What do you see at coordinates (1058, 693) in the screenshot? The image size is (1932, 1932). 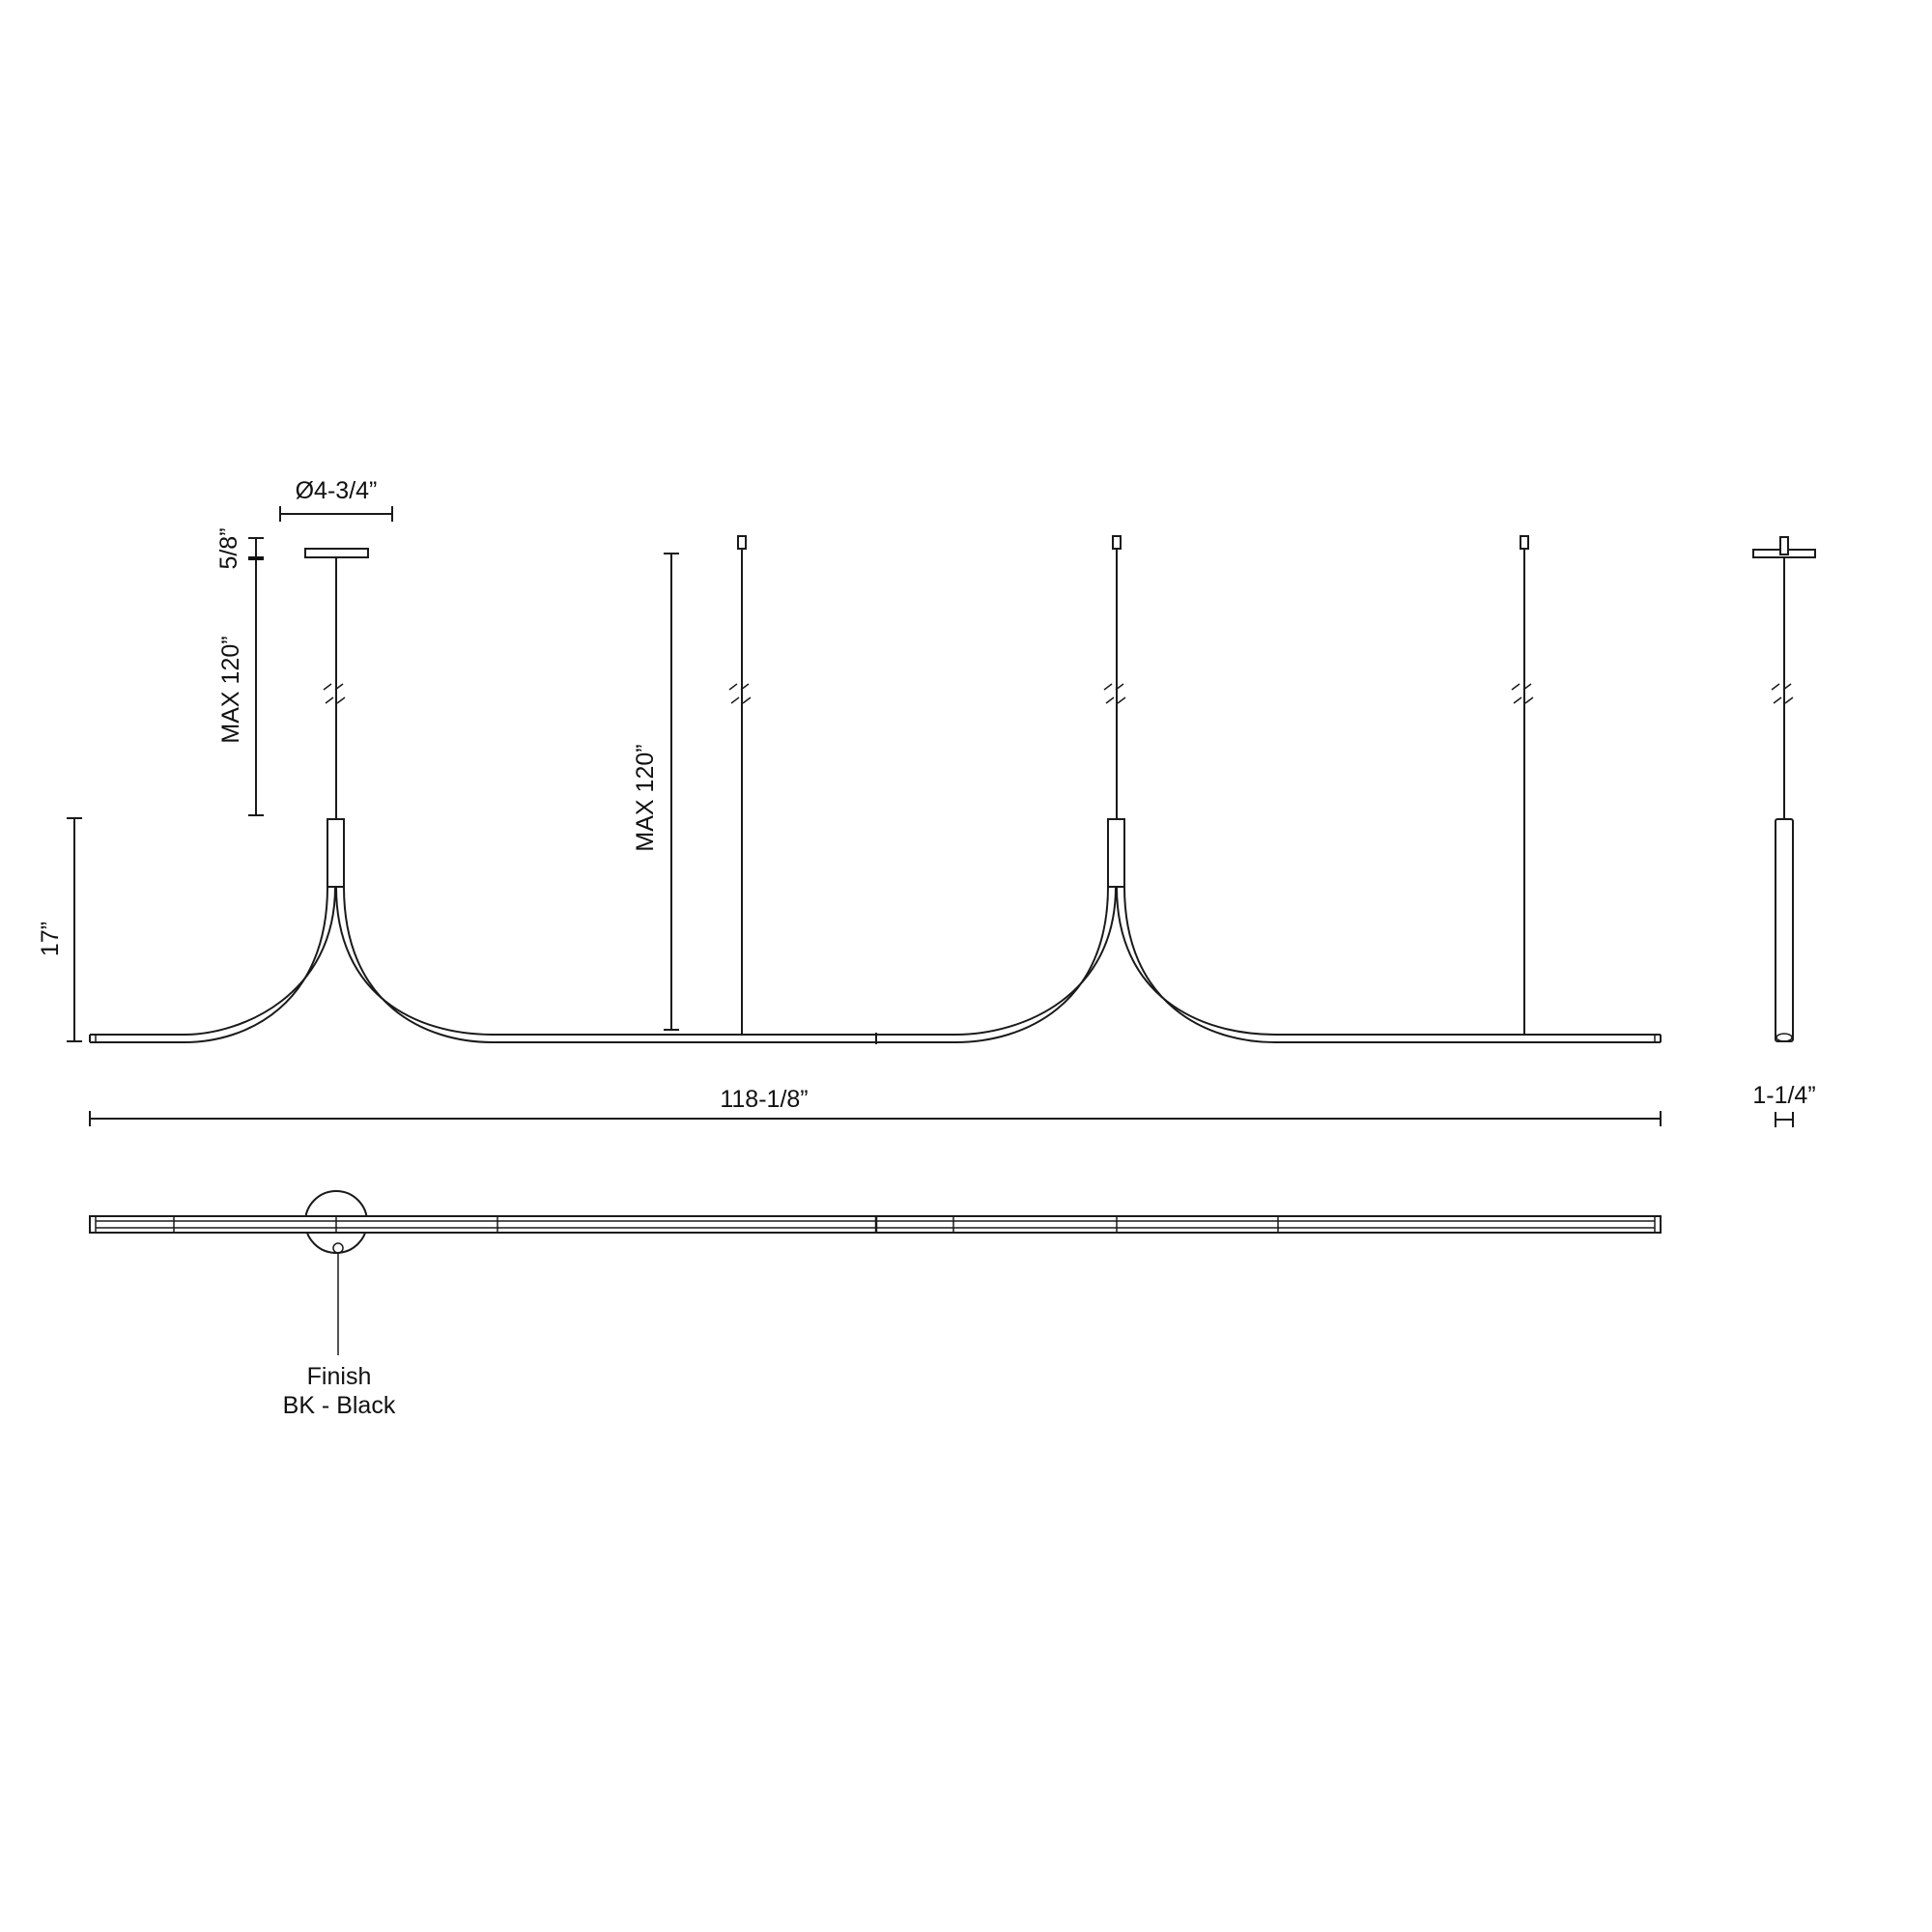 I see `break-symbol-icon` at bounding box center [1058, 693].